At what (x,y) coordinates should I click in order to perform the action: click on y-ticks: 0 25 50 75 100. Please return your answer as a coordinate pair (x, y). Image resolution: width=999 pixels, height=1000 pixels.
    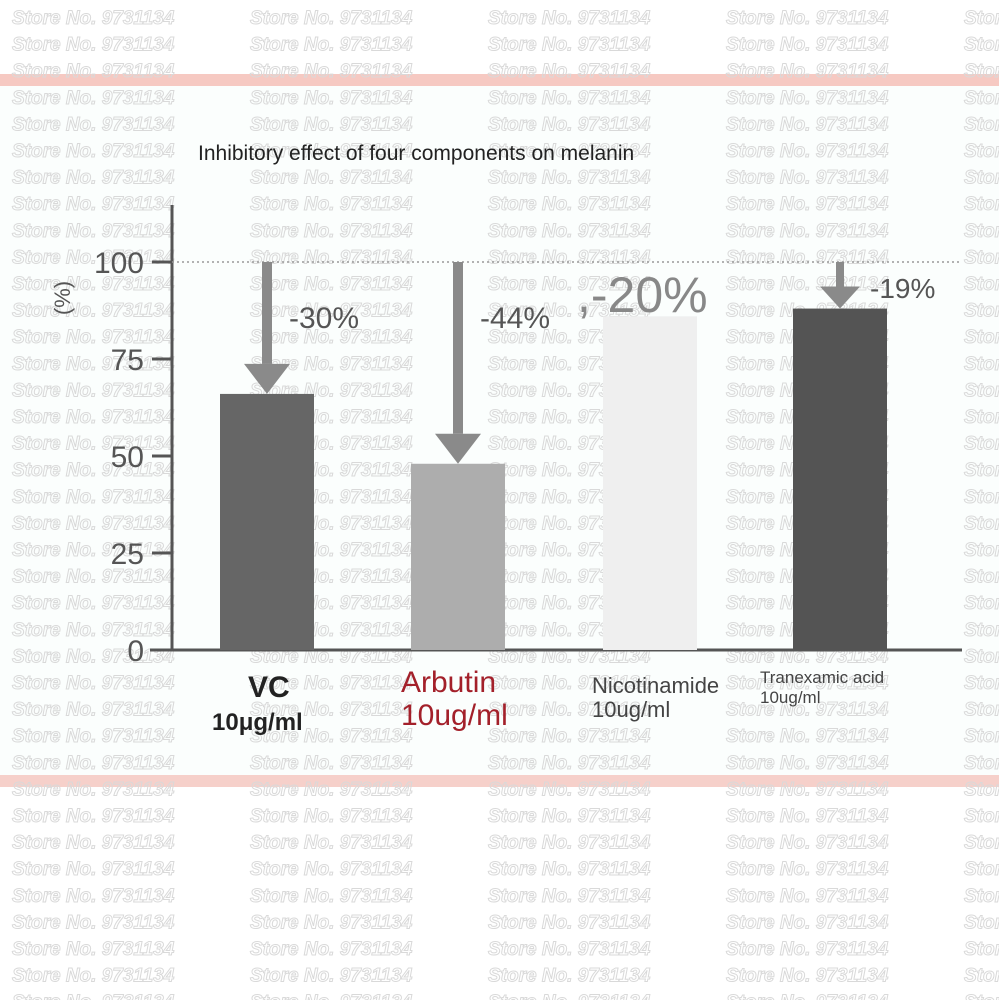
    Looking at the image, I should click on (133, 457).